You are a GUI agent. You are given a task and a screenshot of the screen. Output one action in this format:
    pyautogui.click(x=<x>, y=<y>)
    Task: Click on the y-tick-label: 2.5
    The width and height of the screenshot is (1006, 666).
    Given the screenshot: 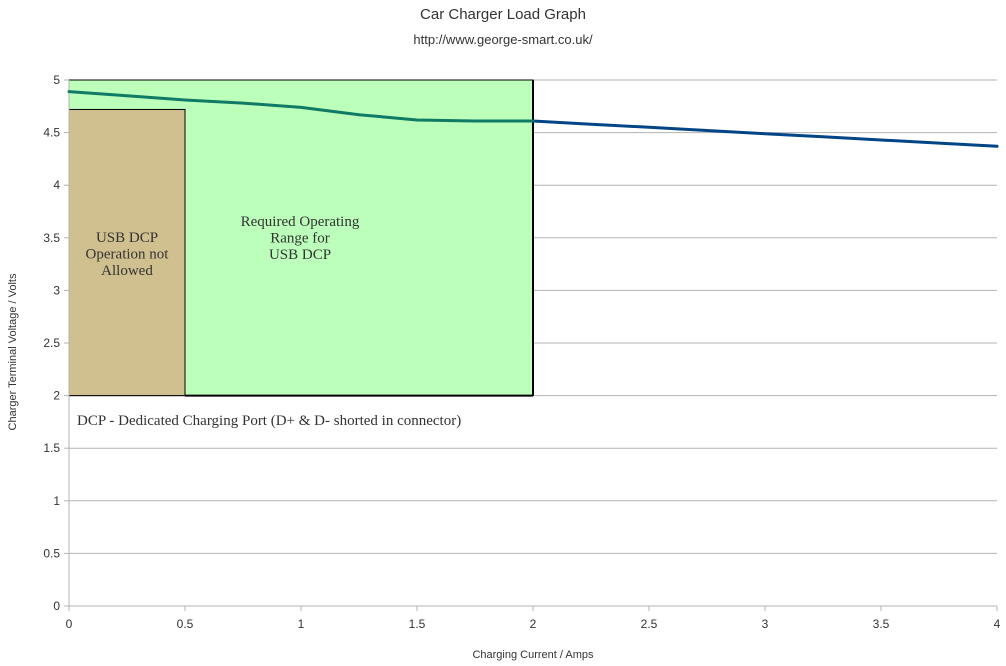 What is the action you would take?
    pyautogui.click(x=51, y=343)
    